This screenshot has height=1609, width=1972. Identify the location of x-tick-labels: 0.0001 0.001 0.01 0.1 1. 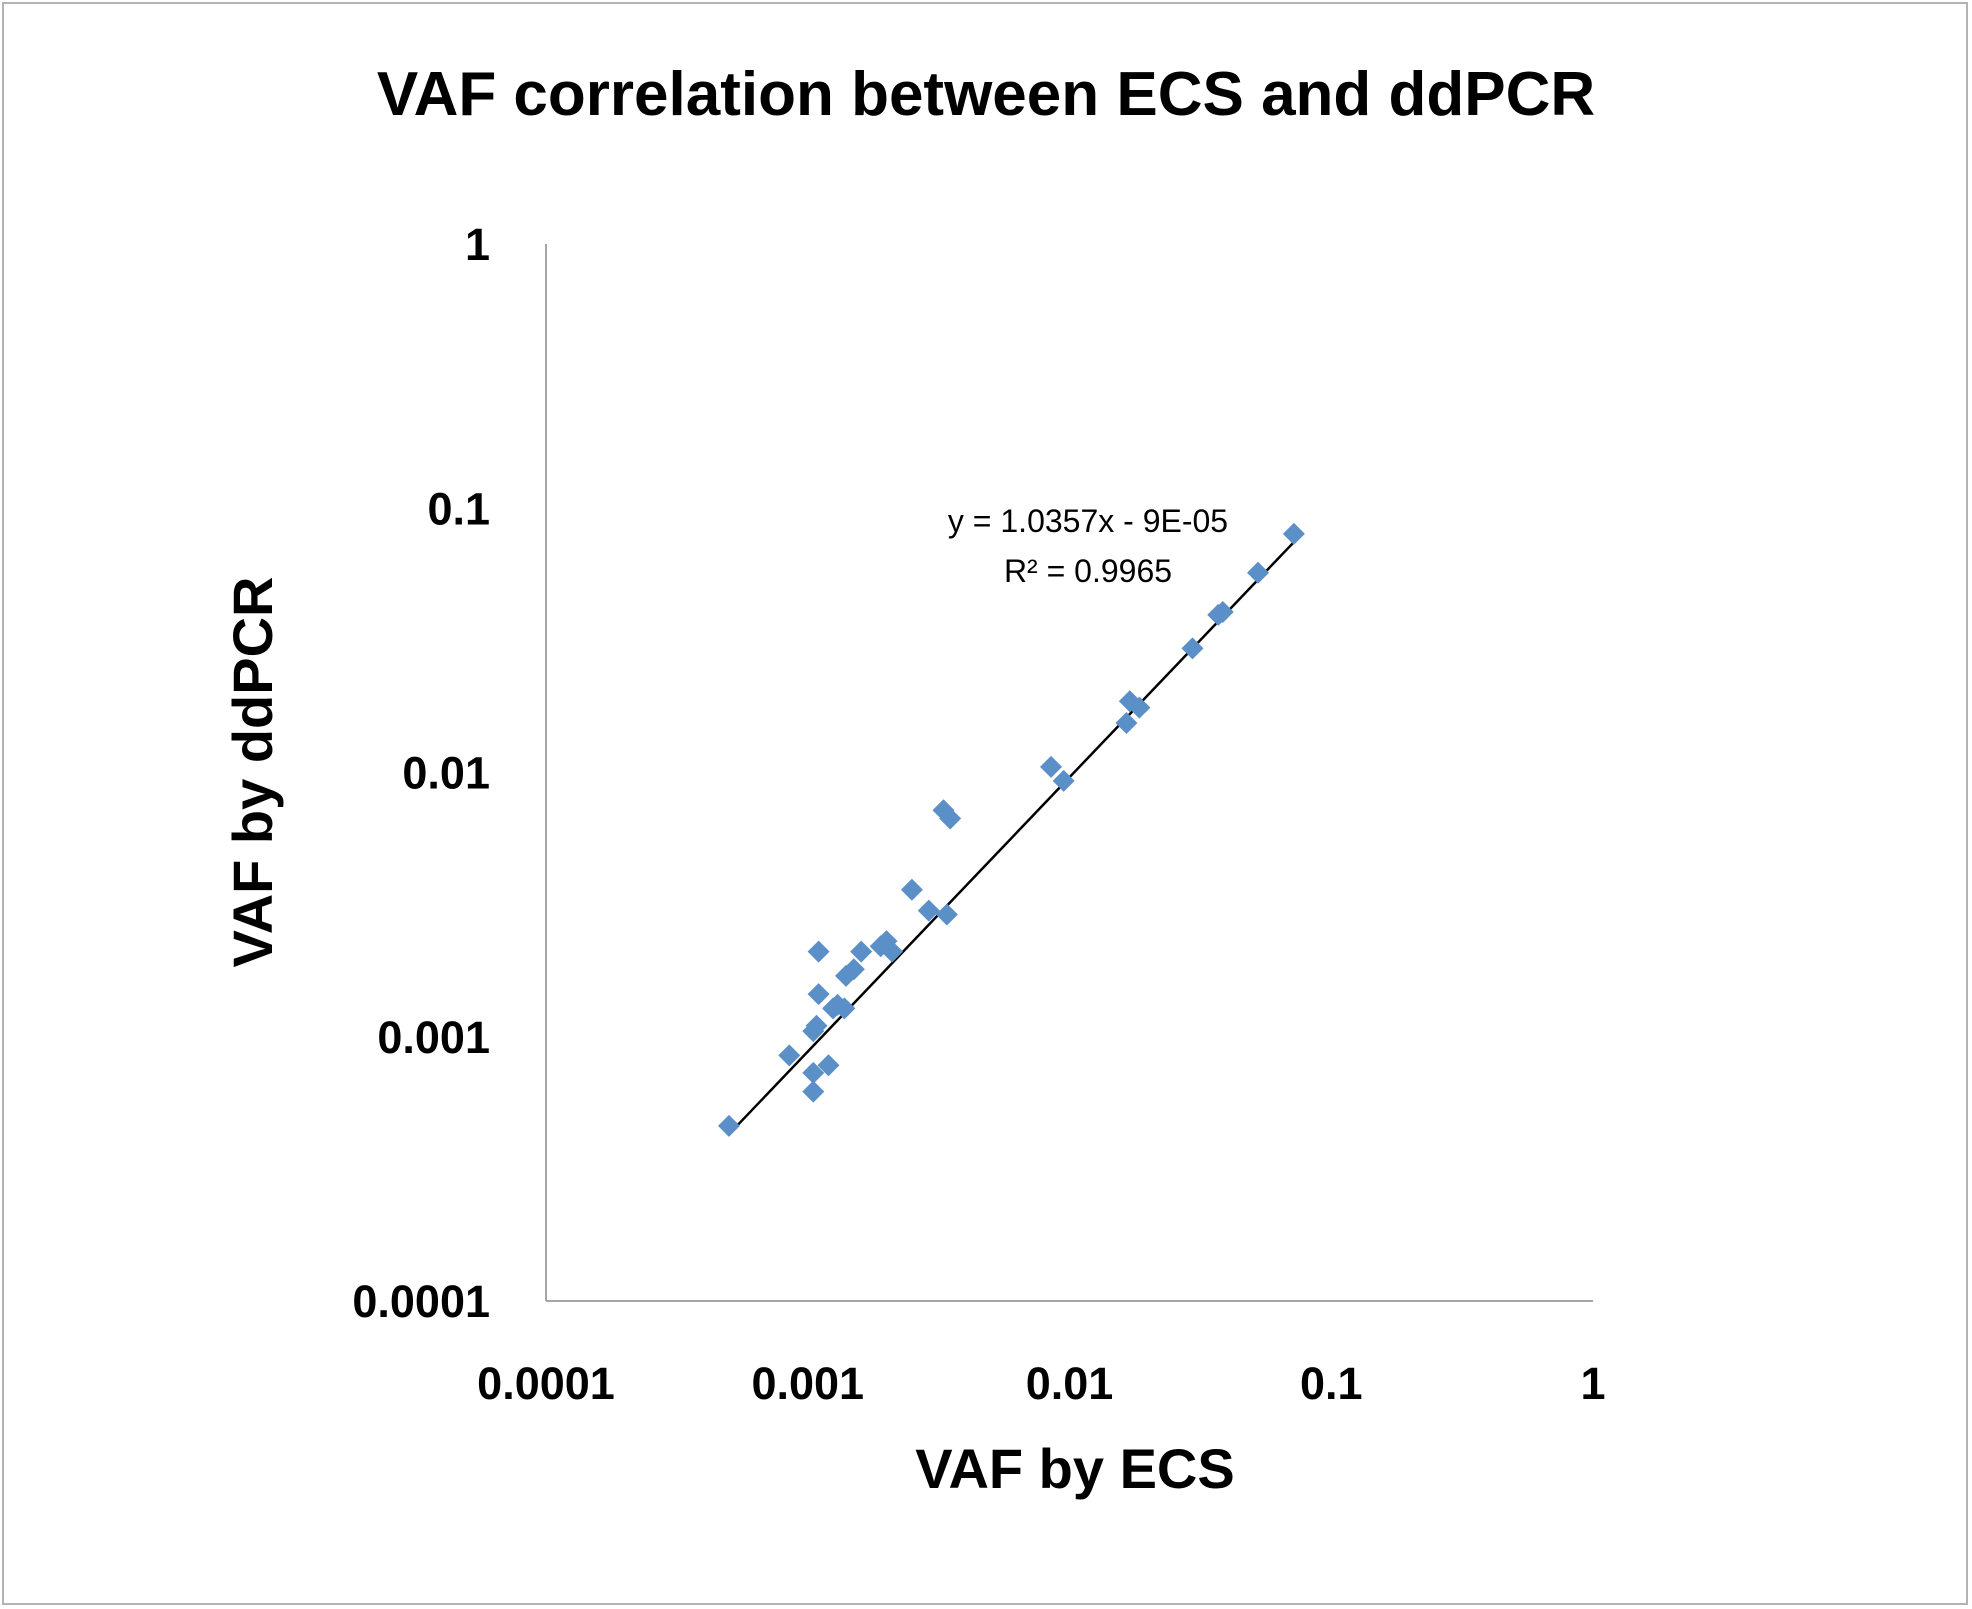
(1041, 1383).